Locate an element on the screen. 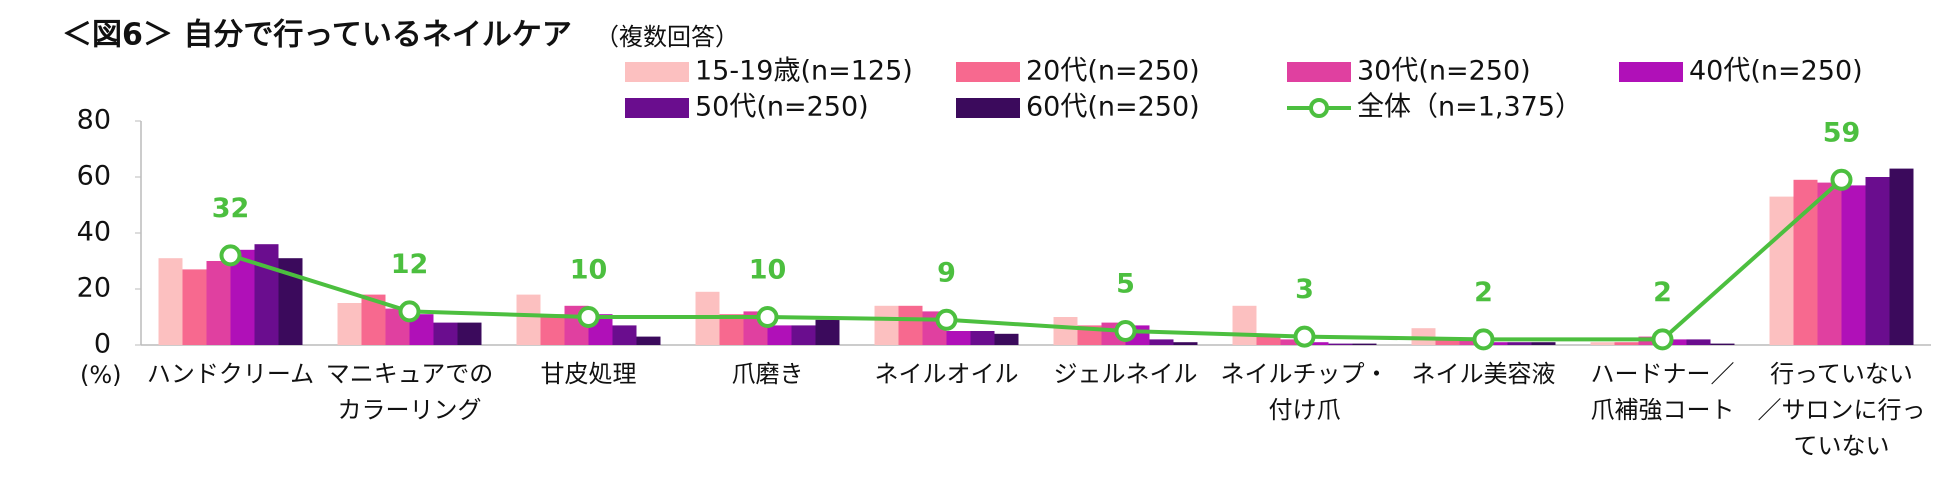 Image resolution: width=1950 pixels, height=498 pixels. y-tick-label: 20 is located at coordinates (94, 288).